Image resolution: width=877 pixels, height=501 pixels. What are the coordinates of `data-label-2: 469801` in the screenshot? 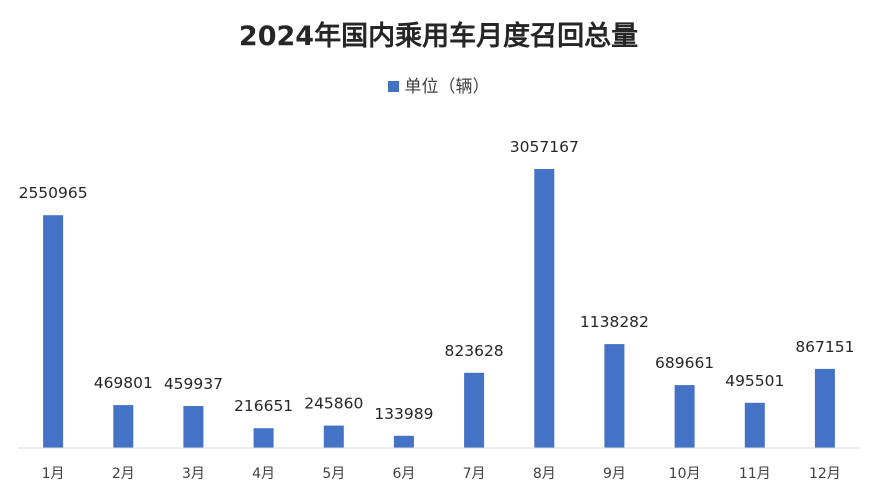 It's located at (123, 383).